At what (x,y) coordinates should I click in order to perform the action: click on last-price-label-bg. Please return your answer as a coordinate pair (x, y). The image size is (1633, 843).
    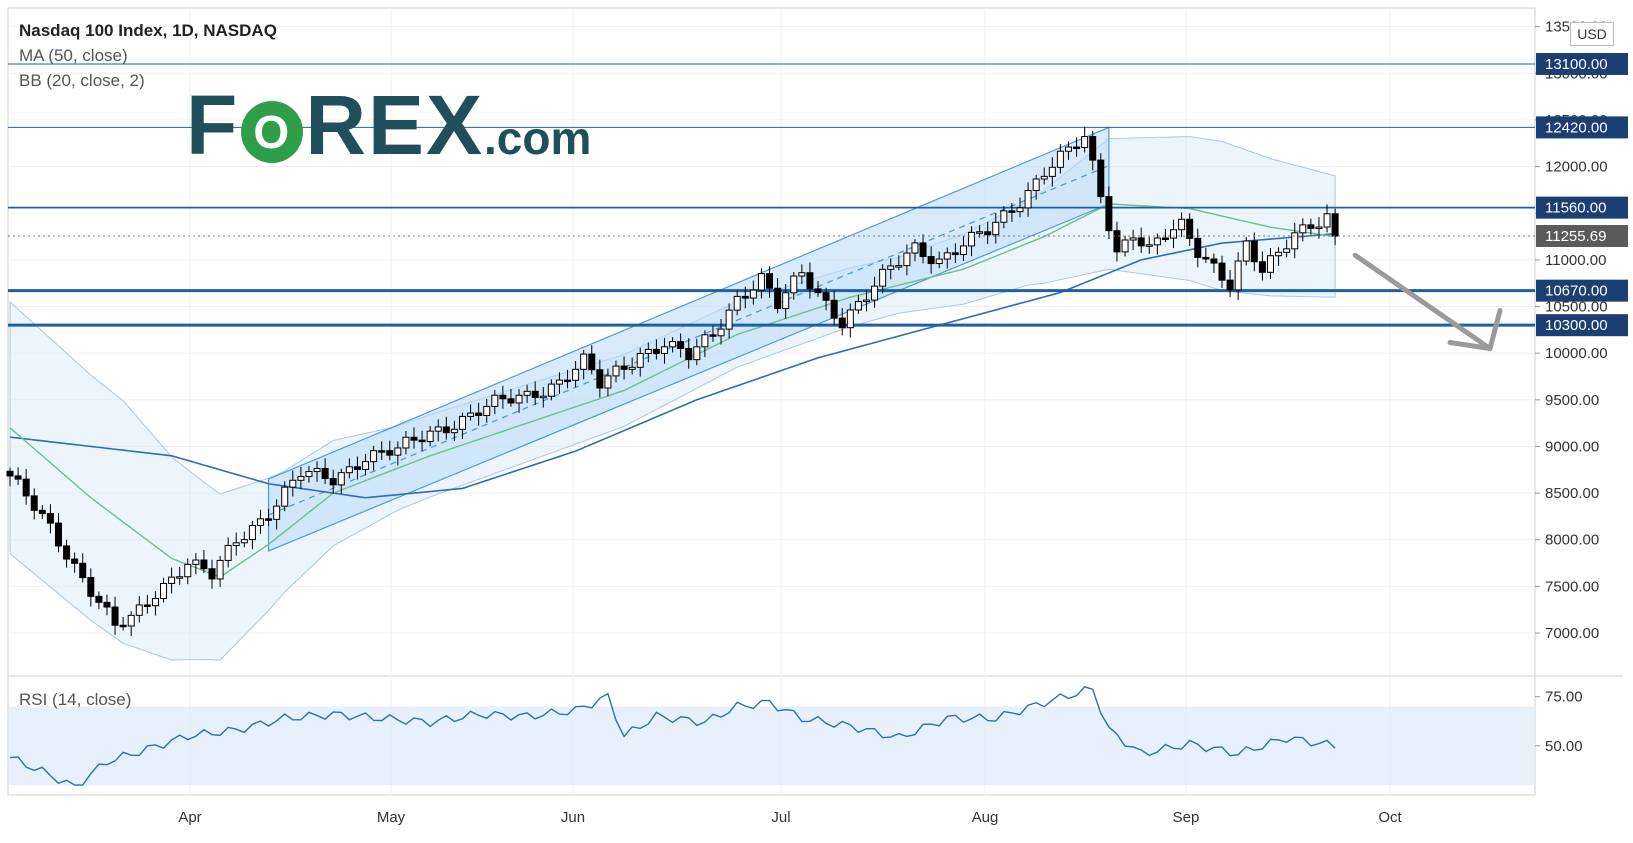
    Looking at the image, I should click on (1582, 236).